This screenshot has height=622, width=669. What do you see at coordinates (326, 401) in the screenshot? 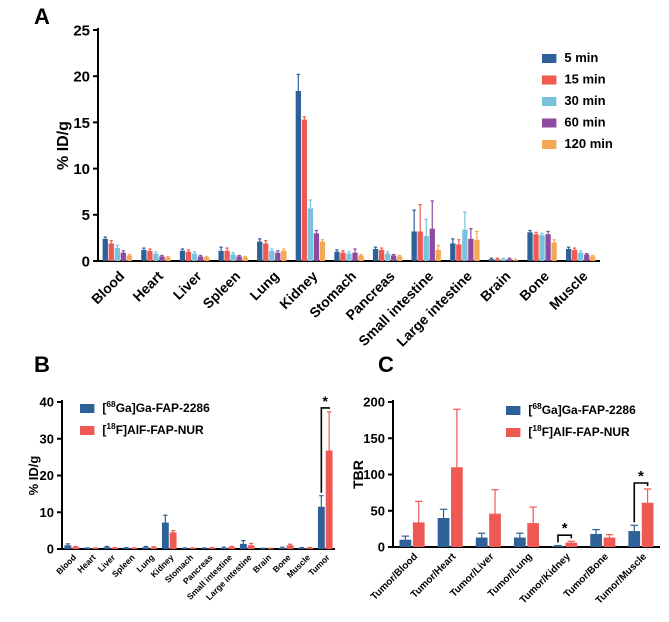
I see `significance-star: *` at bounding box center [326, 401].